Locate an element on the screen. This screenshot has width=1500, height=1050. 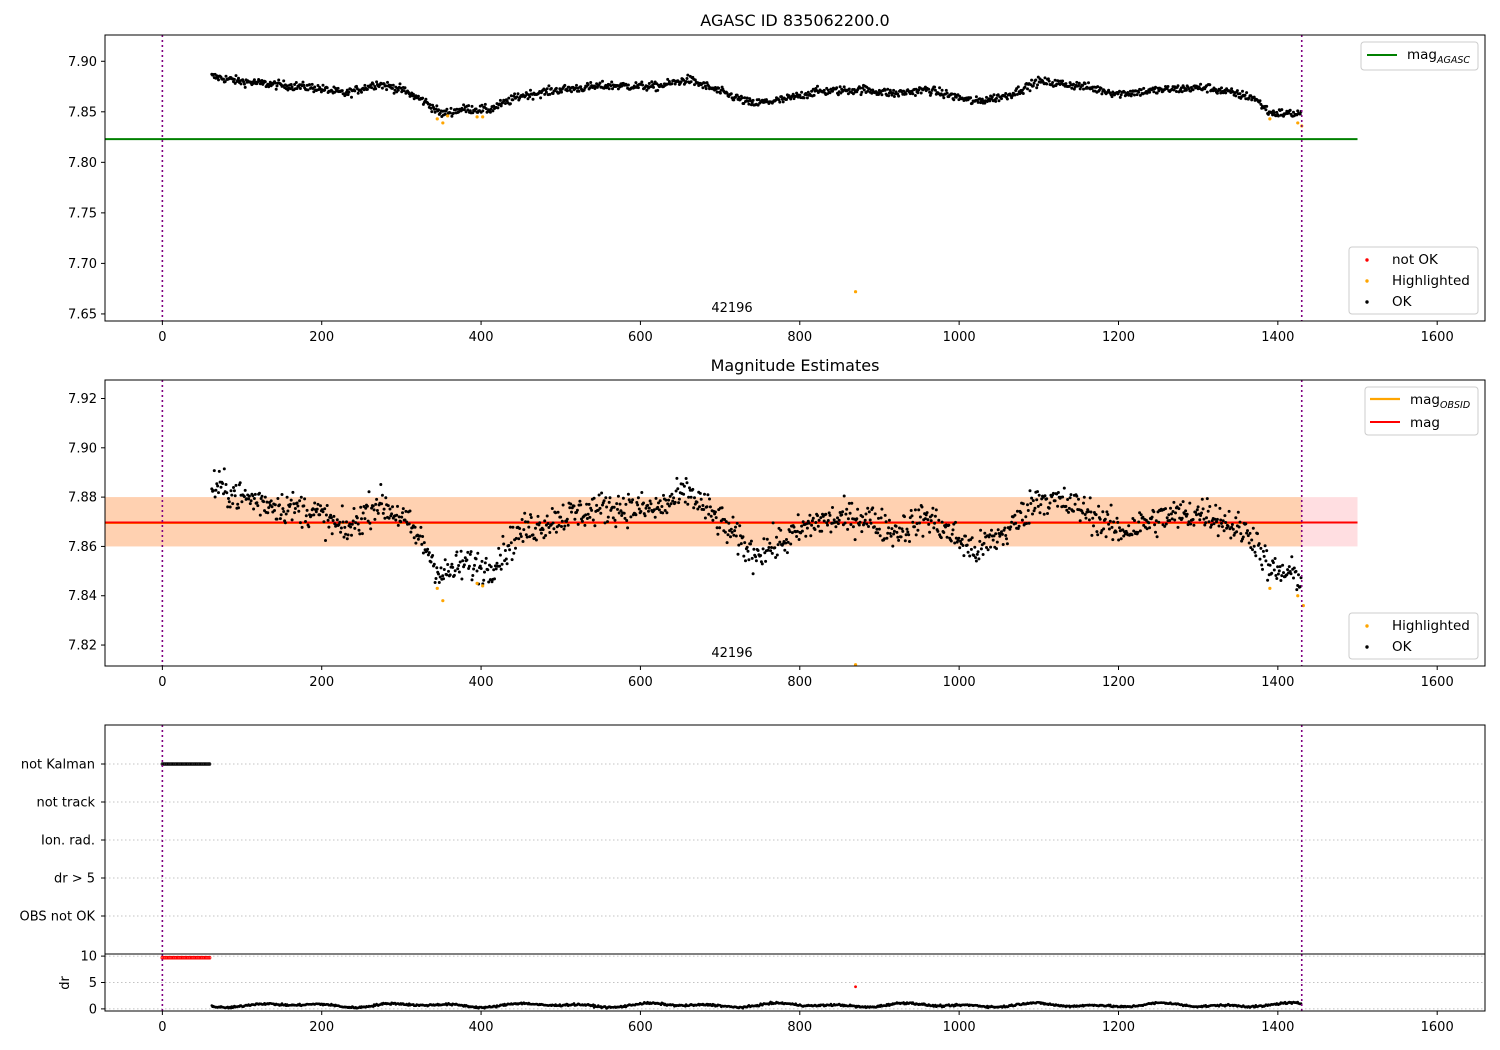
x-tick-label: 1400 is located at coordinates (1277, 1027).